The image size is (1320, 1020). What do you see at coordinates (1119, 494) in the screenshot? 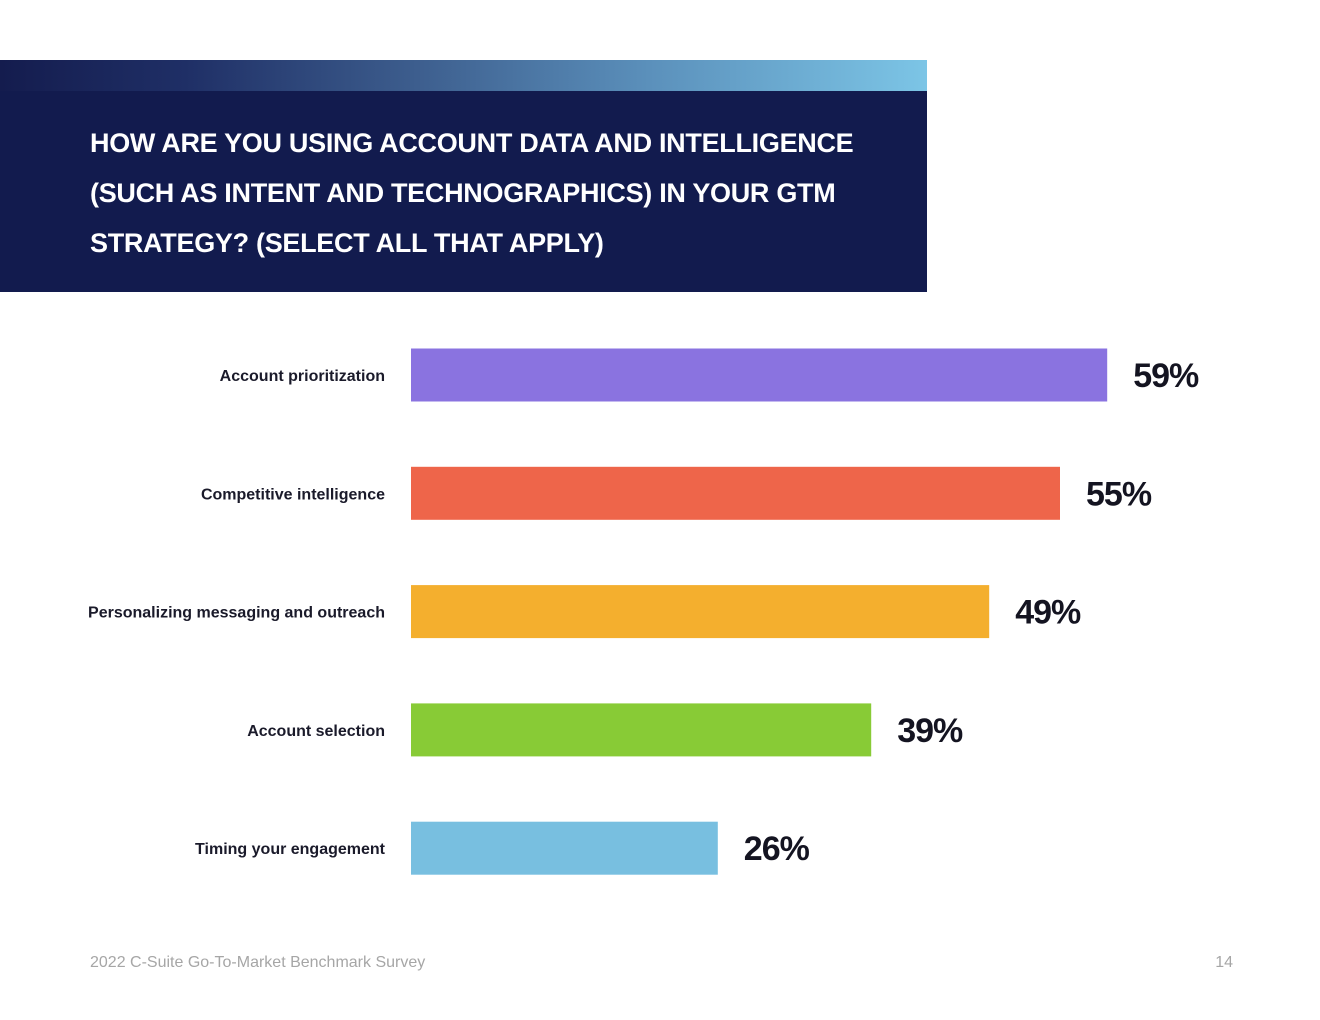
I see `value-label: 55%` at bounding box center [1119, 494].